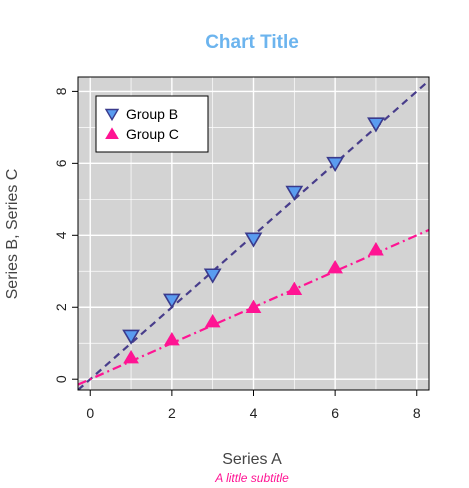  I want to click on y-tick-label: 6, so click(61, 163).